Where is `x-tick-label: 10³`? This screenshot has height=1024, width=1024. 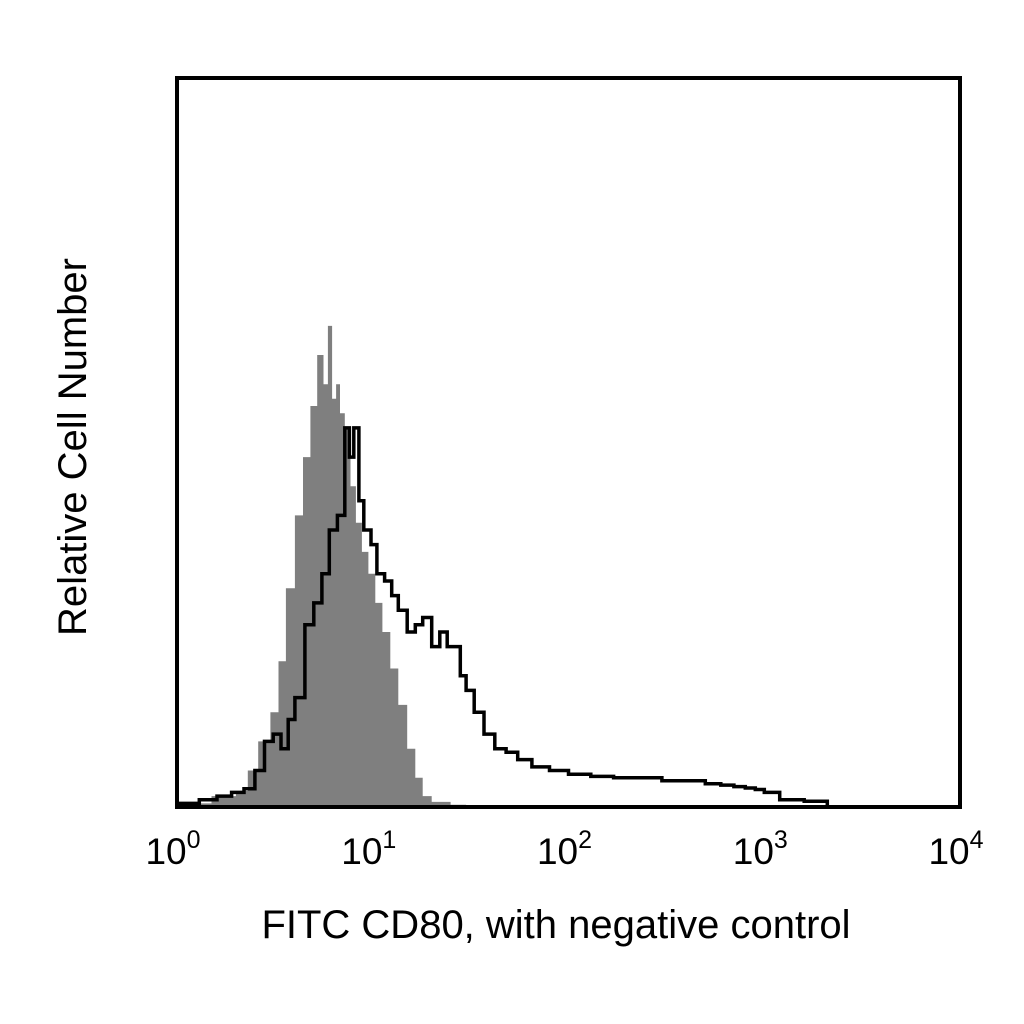 x-tick-label: 10³ is located at coordinates (760, 849).